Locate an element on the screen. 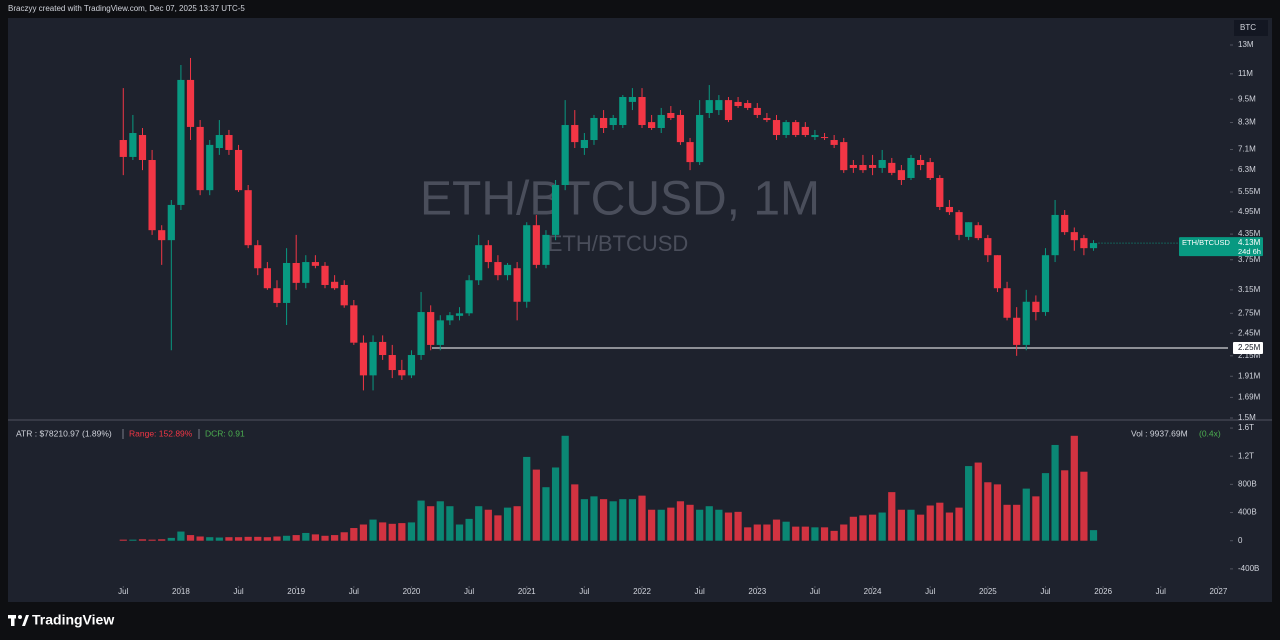 This screenshot has width=1280, height=640. x-tick-label: 2021 is located at coordinates (527, 591).